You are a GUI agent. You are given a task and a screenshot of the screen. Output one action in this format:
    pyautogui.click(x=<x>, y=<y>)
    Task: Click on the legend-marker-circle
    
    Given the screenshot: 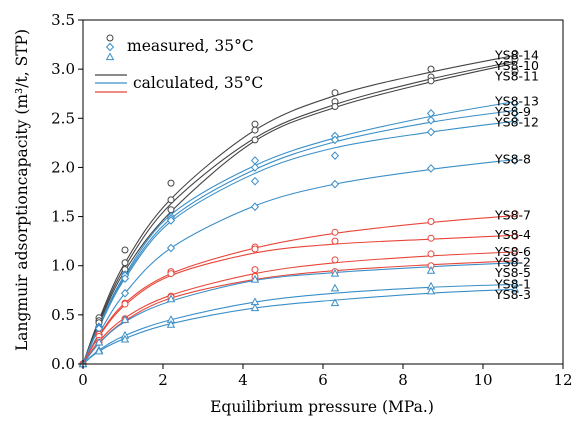 What is the action you would take?
    pyautogui.click(x=110, y=38)
    